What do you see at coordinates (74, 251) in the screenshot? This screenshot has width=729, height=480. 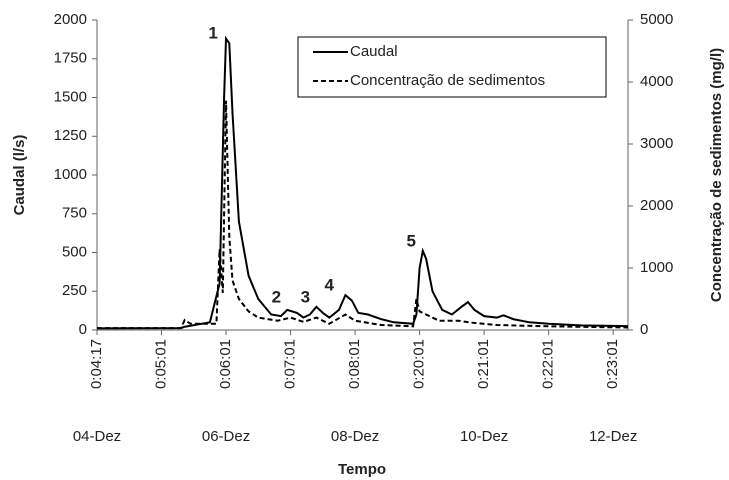 I see `y-tick-label: 500` at bounding box center [74, 251].